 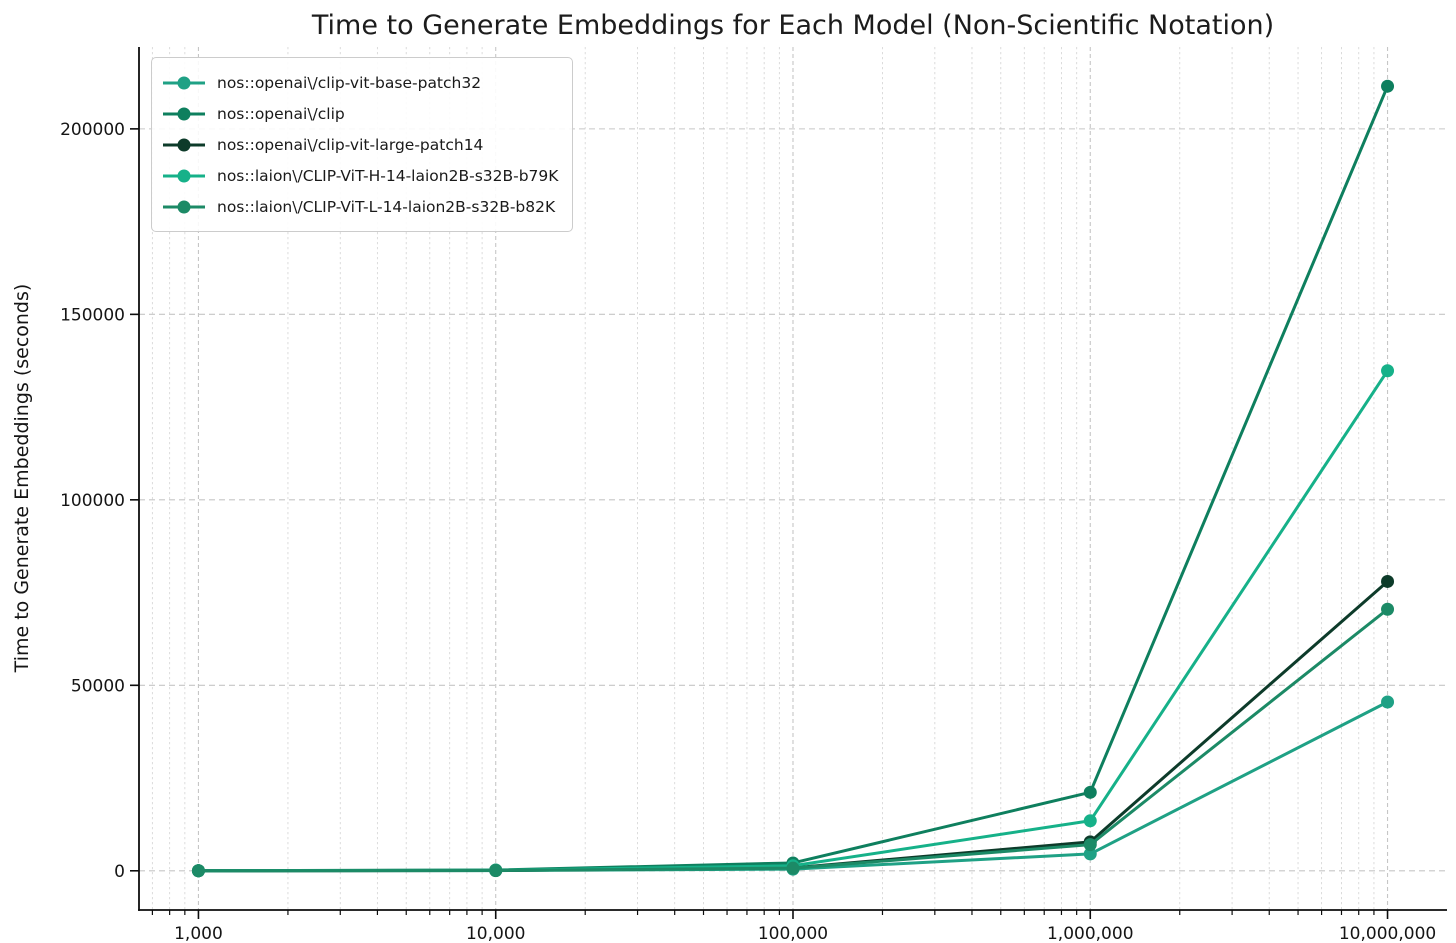 What do you see at coordinates (92, 130) in the screenshot?
I see `y-tick-label: 200000` at bounding box center [92, 130].